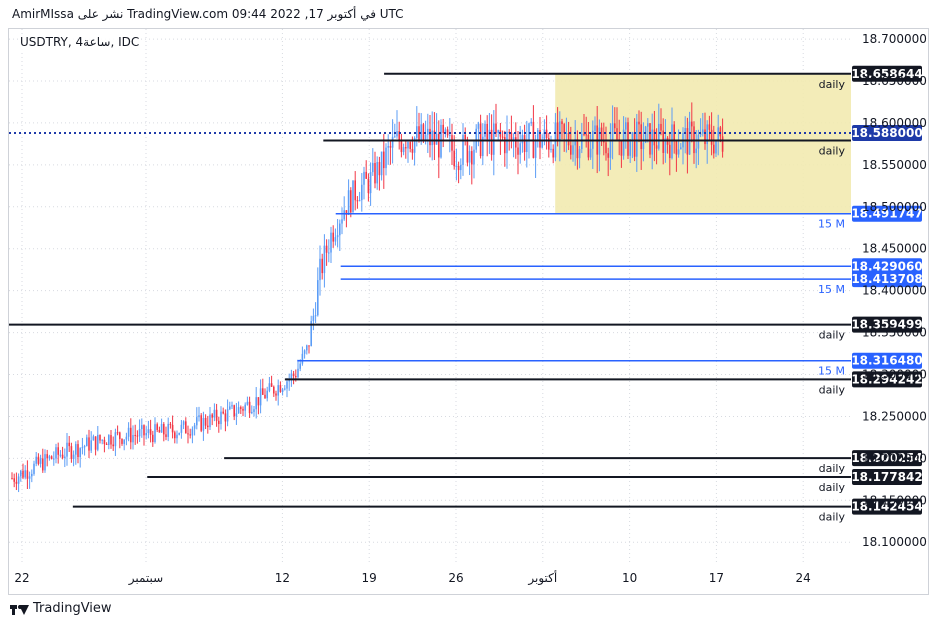 The width and height of the screenshot is (938, 627). What do you see at coordinates (894, 249) in the screenshot?
I see `y-tick-label: 18.450000` at bounding box center [894, 249].